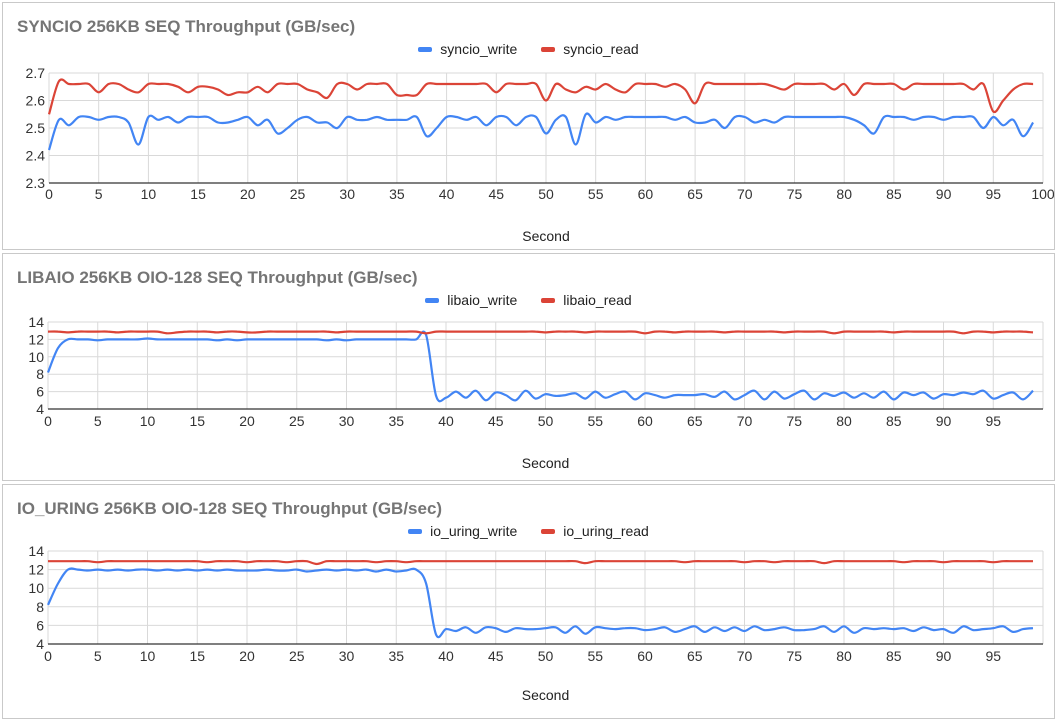 The image size is (1059, 721). I want to click on legend-label-write: libaio_write, so click(482, 300).